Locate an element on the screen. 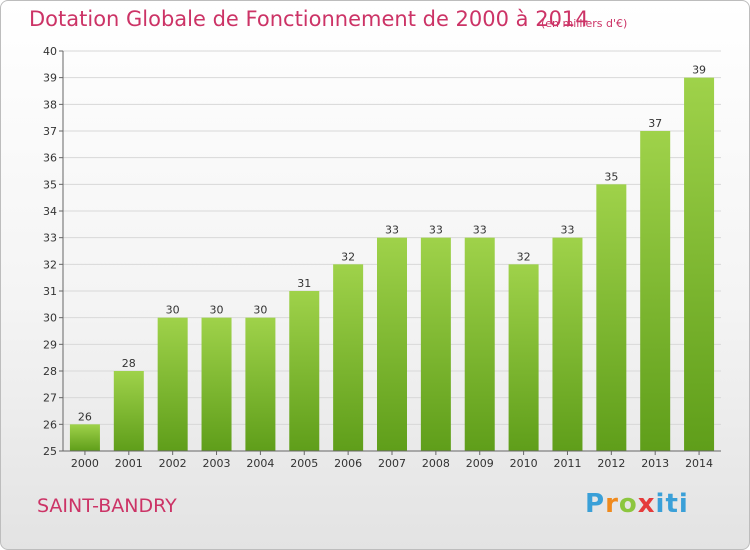 The width and height of the screenshot is (750, 550). bar-value-label: 28 is located at coordinates (129, 363).